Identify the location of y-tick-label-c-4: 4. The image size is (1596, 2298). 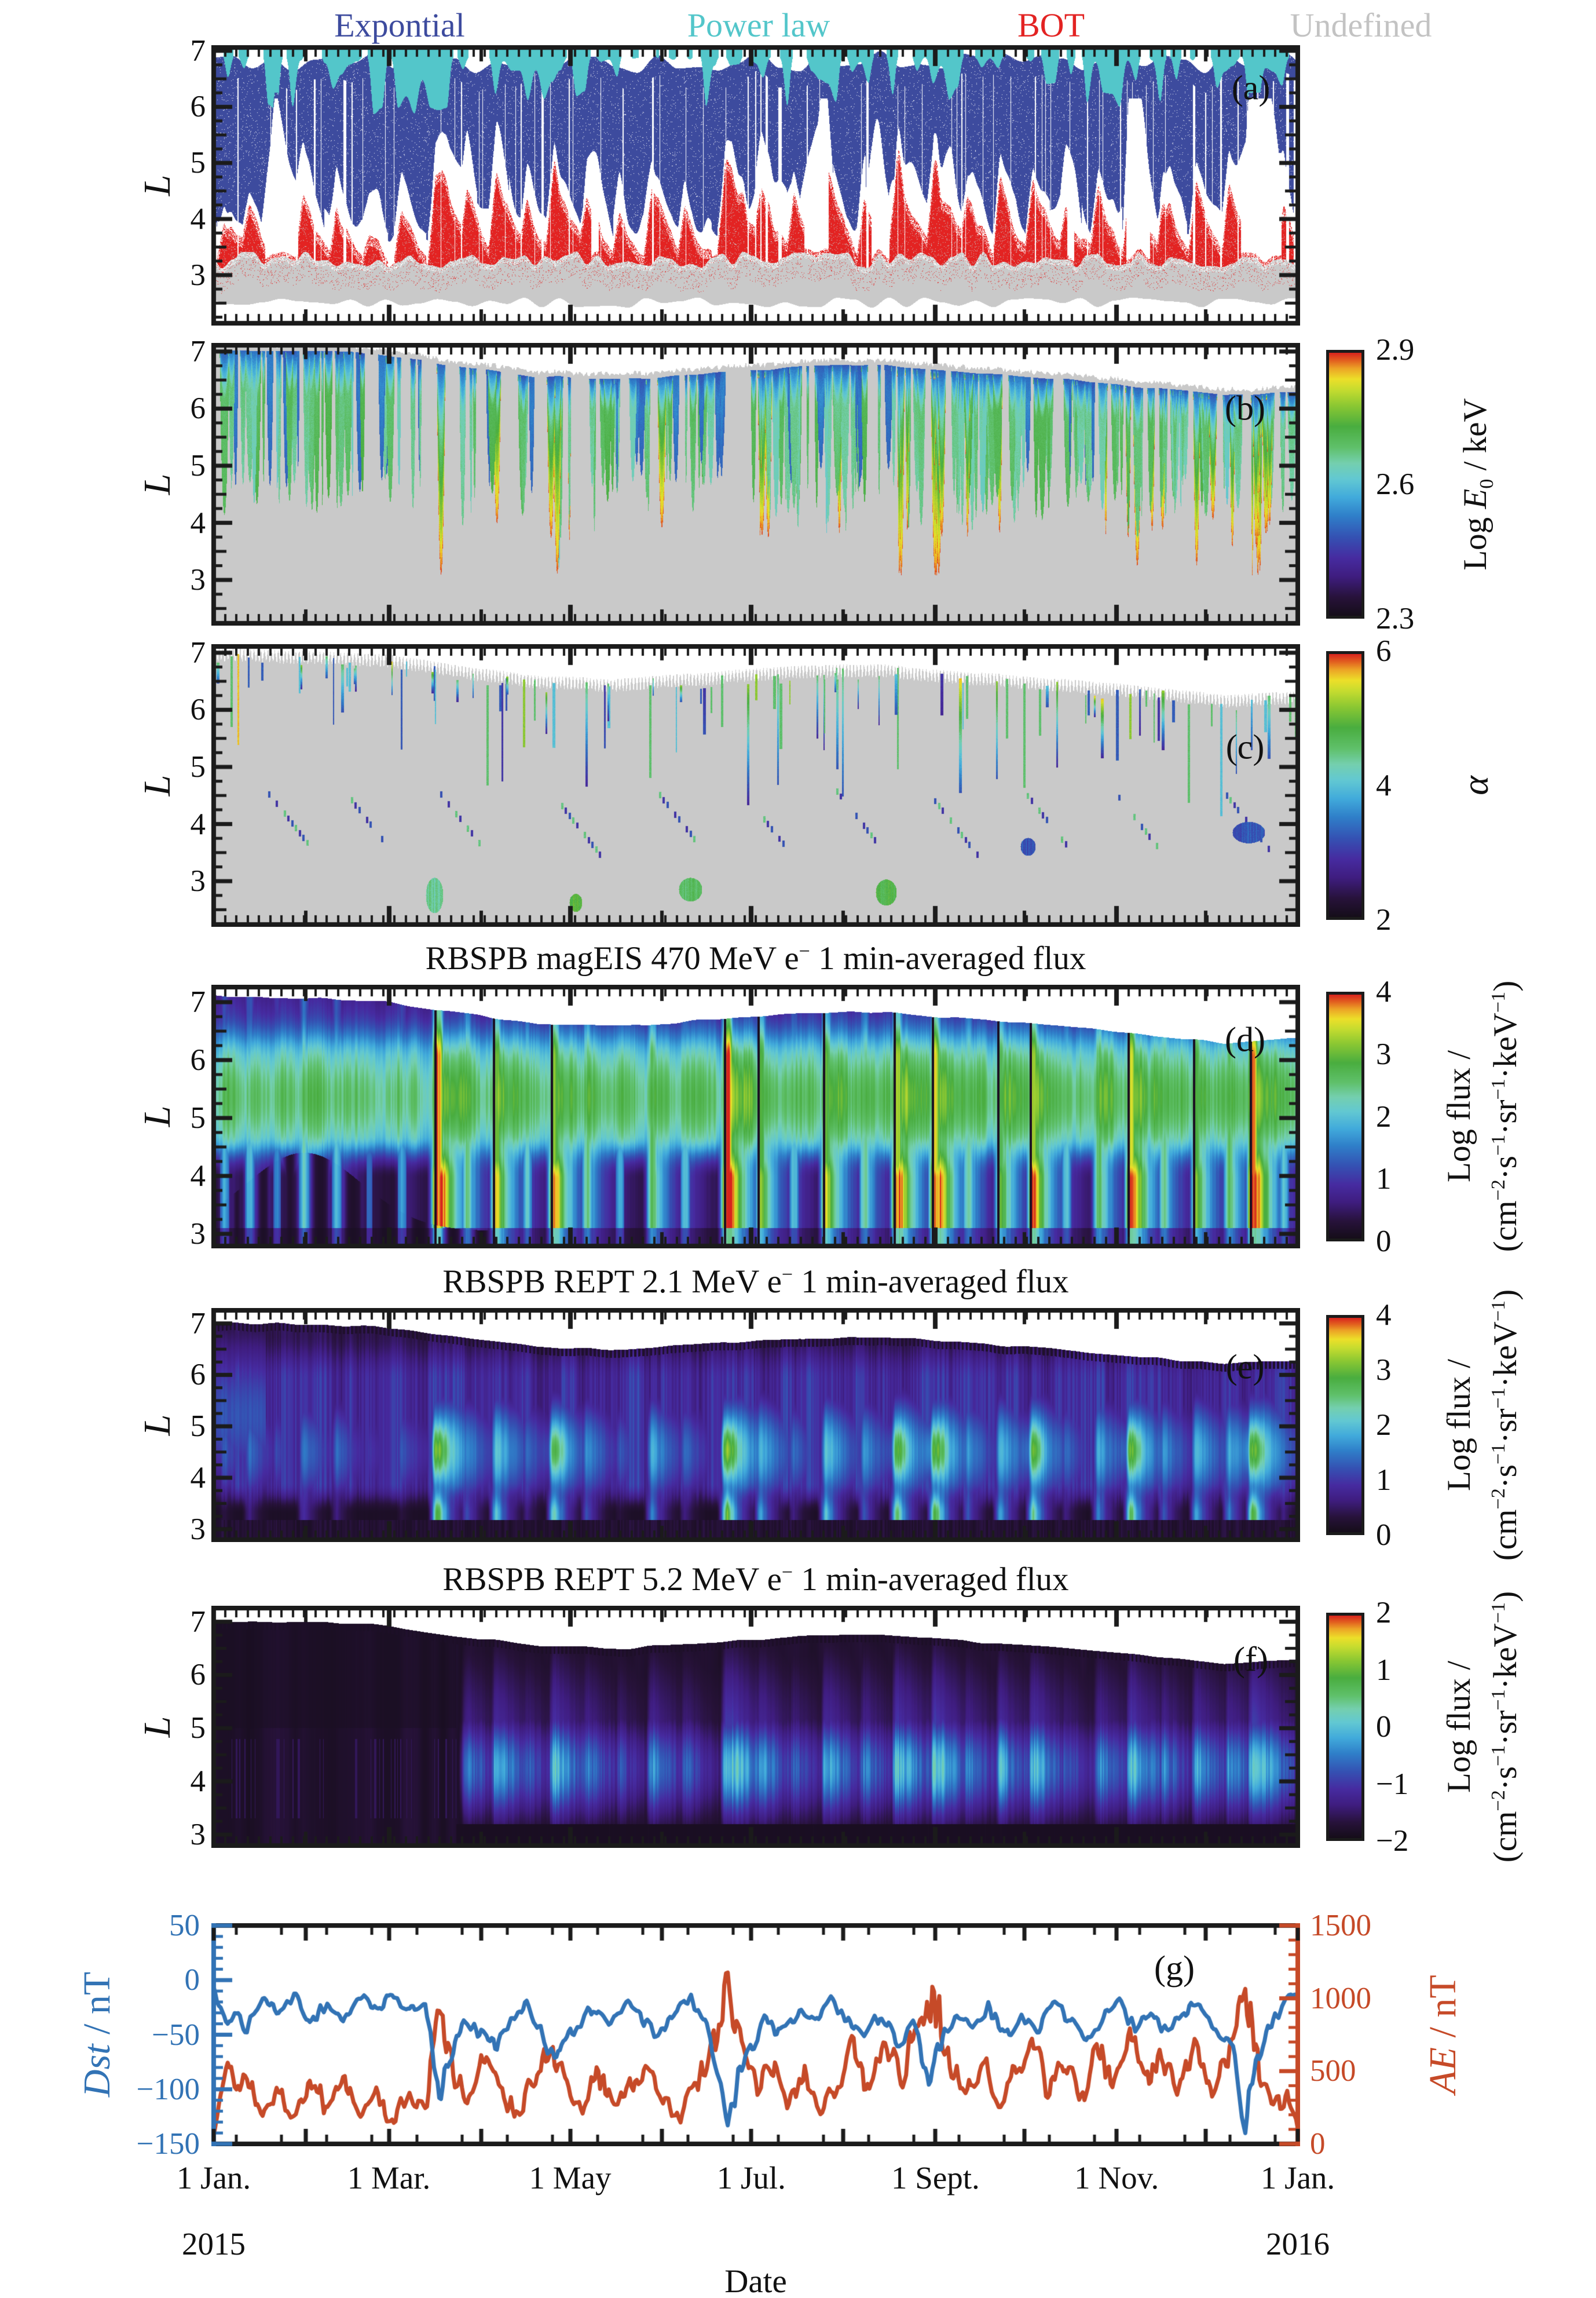
(198, 824).